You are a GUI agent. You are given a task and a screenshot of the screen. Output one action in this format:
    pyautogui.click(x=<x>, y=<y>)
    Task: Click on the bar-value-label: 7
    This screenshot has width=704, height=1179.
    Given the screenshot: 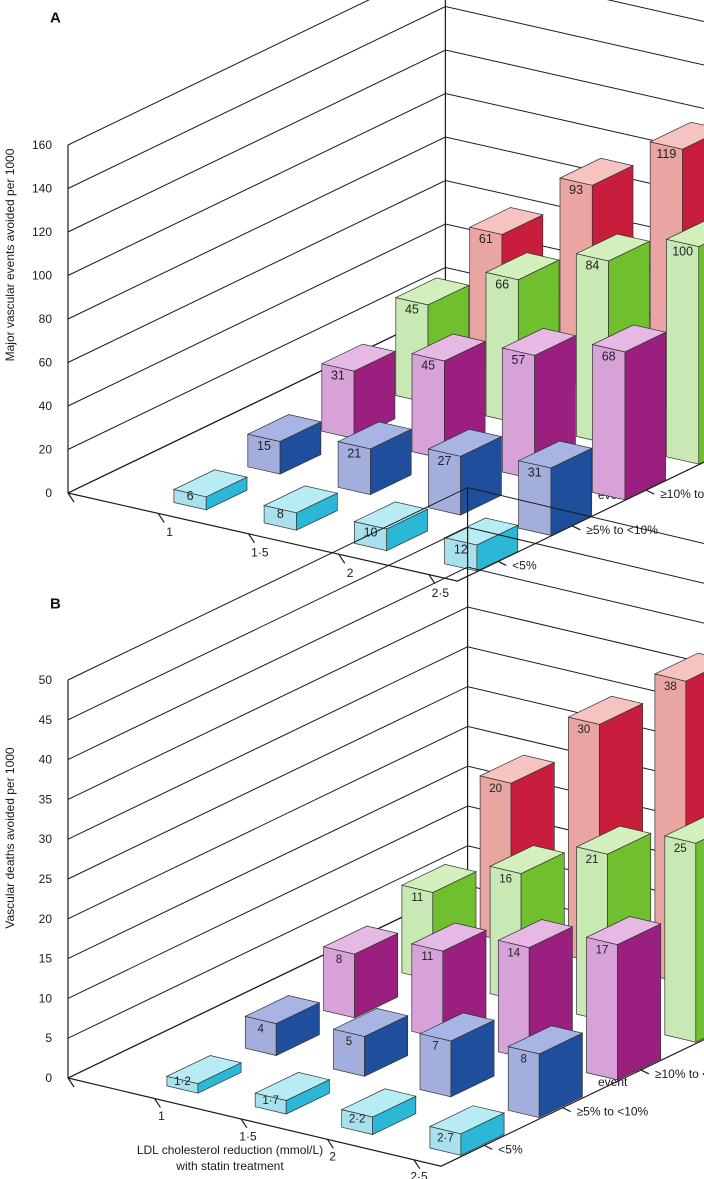 What is the action you would take?
    pyautogui.click(x=435, y=1047)
    